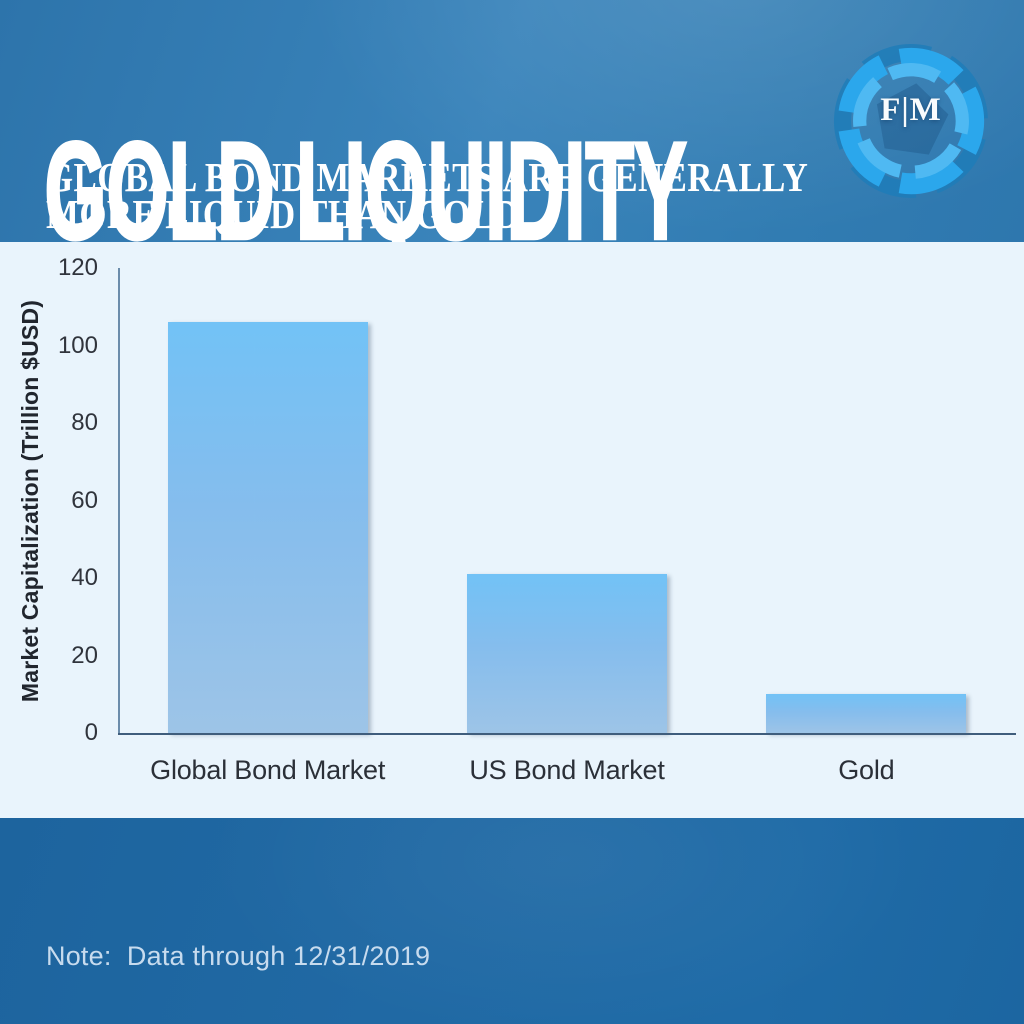  What do you see at coordinates (84, 500) in the screenshot?
I see `y-tick-label: 60` at bounding box center [84, 500].